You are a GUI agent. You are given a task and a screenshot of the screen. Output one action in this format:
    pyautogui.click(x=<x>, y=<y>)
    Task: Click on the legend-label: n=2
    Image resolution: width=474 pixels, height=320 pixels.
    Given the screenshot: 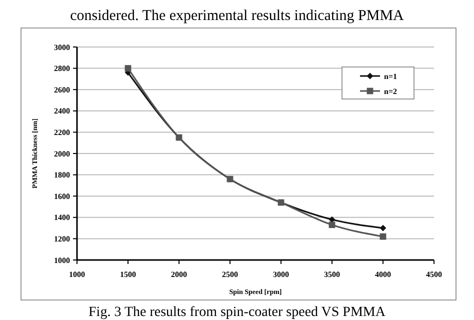 What is the action you would take?
    pyautogui.click(x=391, y=91)
    